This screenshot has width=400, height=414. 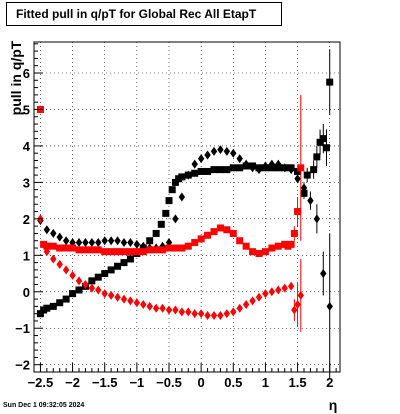 What do you see at coordinates (22, 365) in the screenshot?
I see `y-tick-label: −2` at bounding box center [22, 365].